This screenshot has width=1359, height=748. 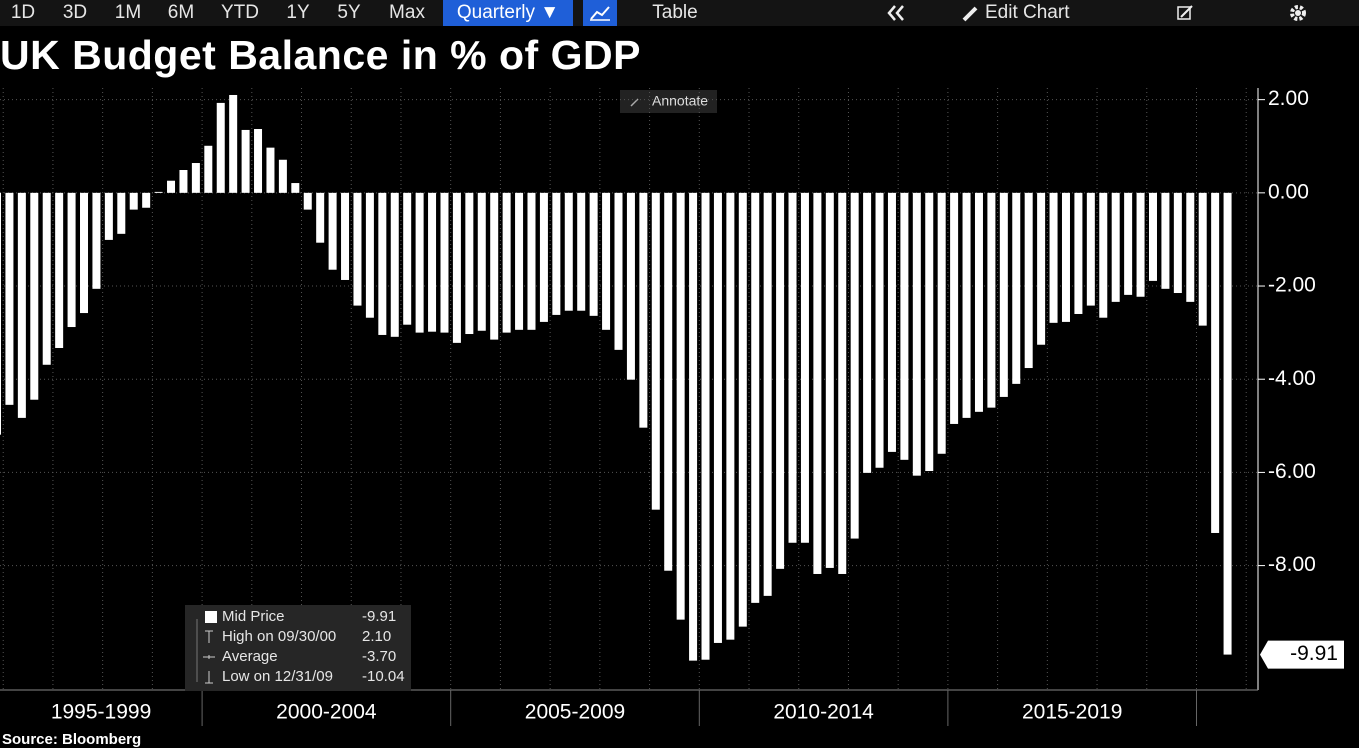 I want to click on line-icon, so click(x=600, y=13).